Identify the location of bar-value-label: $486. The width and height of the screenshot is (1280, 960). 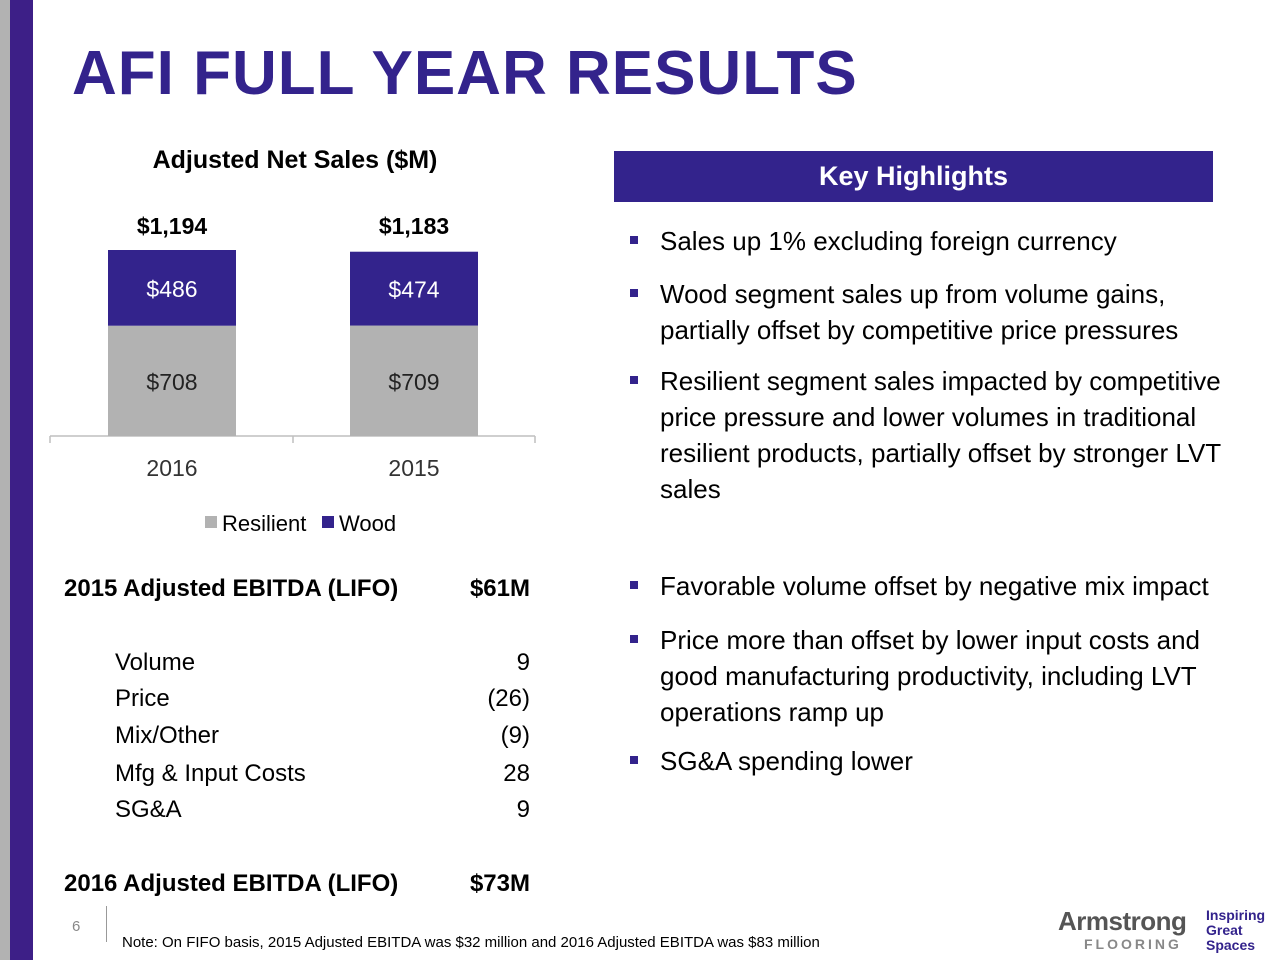
(171, 289).